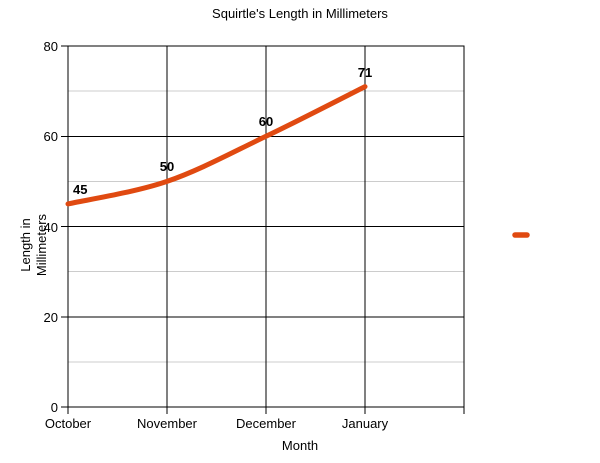 The width and height of the screenshot is (600, 463). Describe the element at coordinates (50, 227) in the screenshot. I see `y-tick-label: 40` at that location.